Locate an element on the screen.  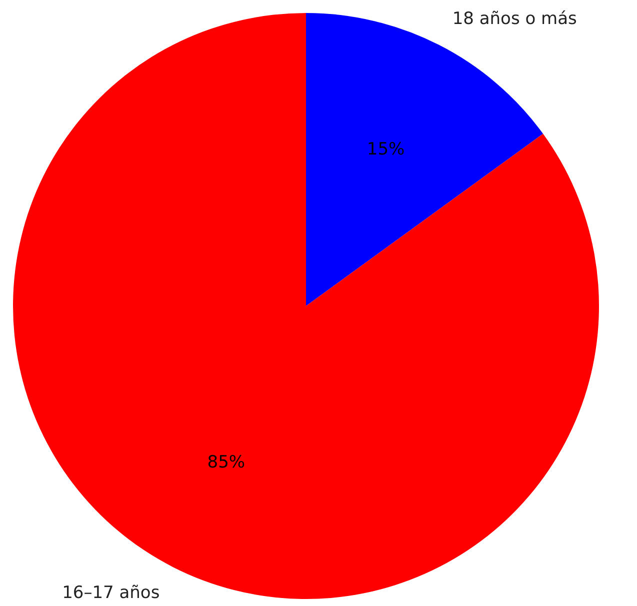
data-label: 15% is located at coordinates (385, 149).